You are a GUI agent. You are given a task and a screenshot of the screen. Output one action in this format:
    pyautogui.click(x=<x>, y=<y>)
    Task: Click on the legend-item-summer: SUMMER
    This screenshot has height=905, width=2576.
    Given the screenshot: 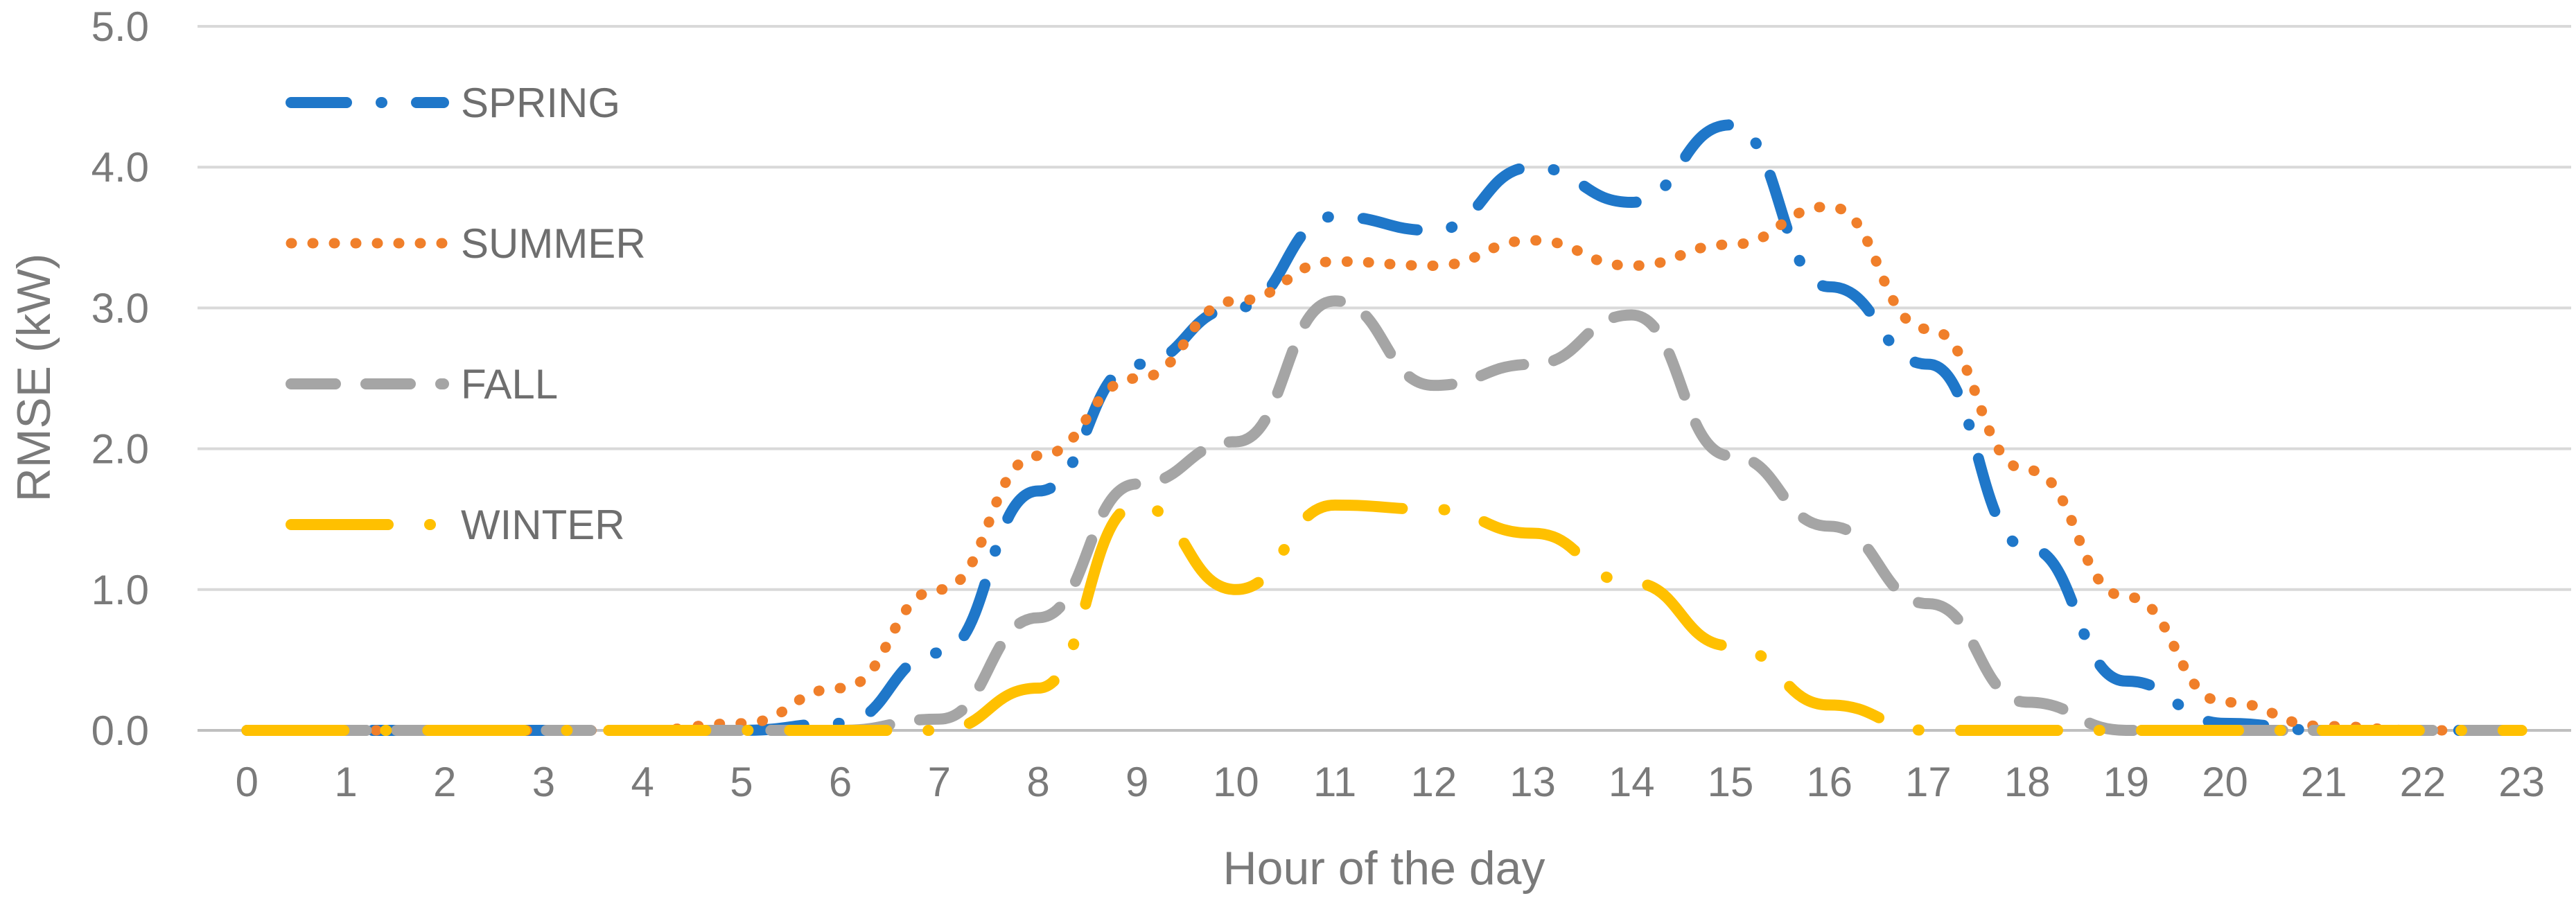 What is the action you would take?
    pyautogui.click(x=466, y=243)
    